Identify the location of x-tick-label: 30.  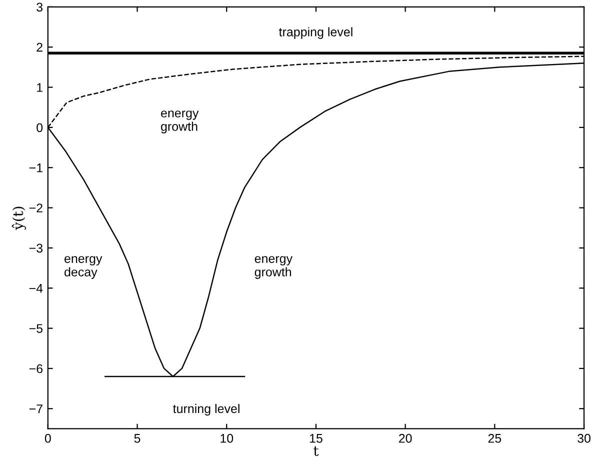
(584, 438).